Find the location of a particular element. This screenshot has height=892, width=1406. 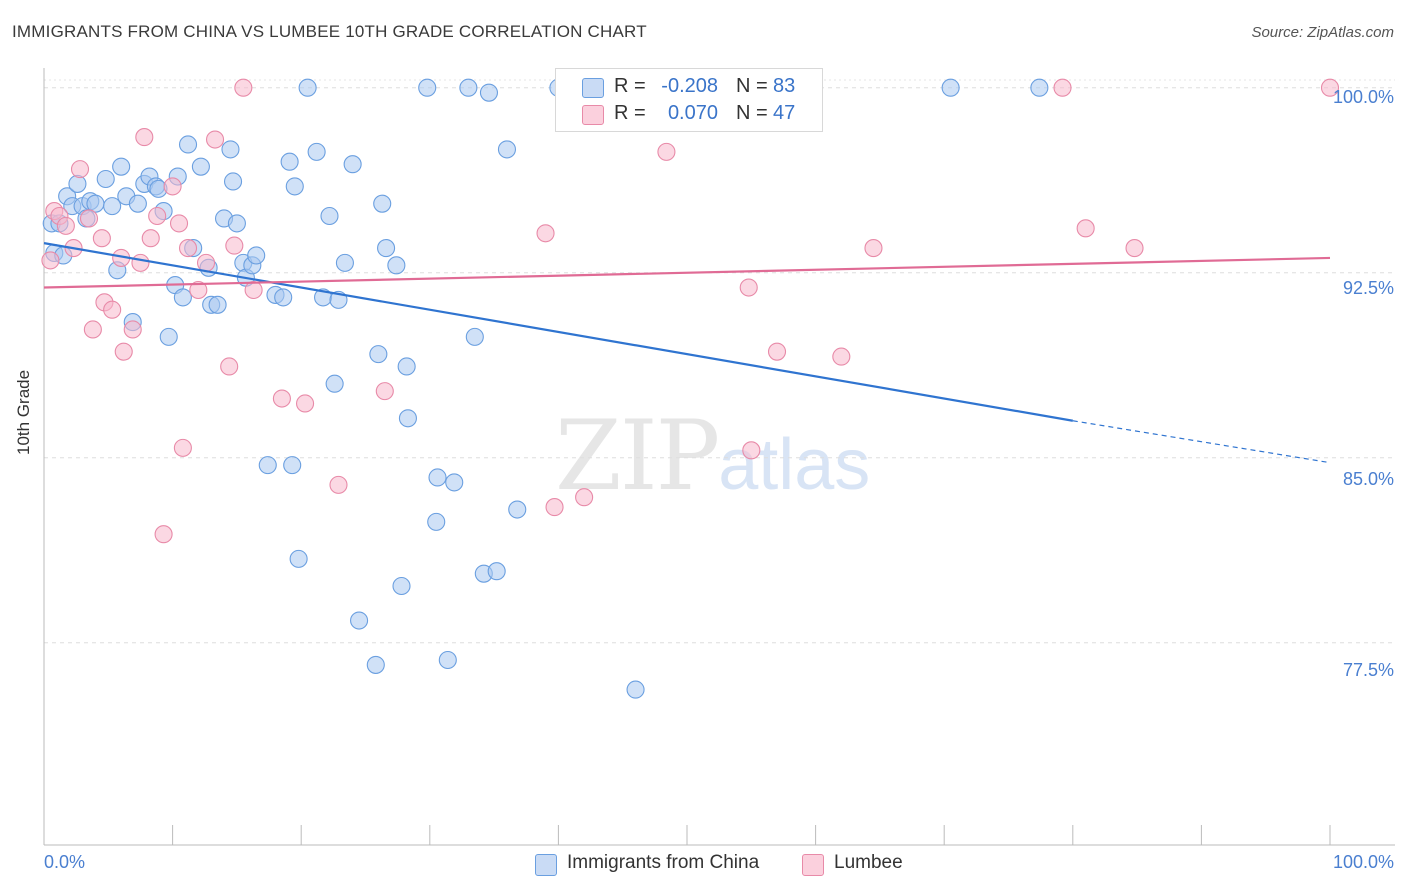

chart-source: Source: ZipAtlas.com is located at coordinates (1322, 32).